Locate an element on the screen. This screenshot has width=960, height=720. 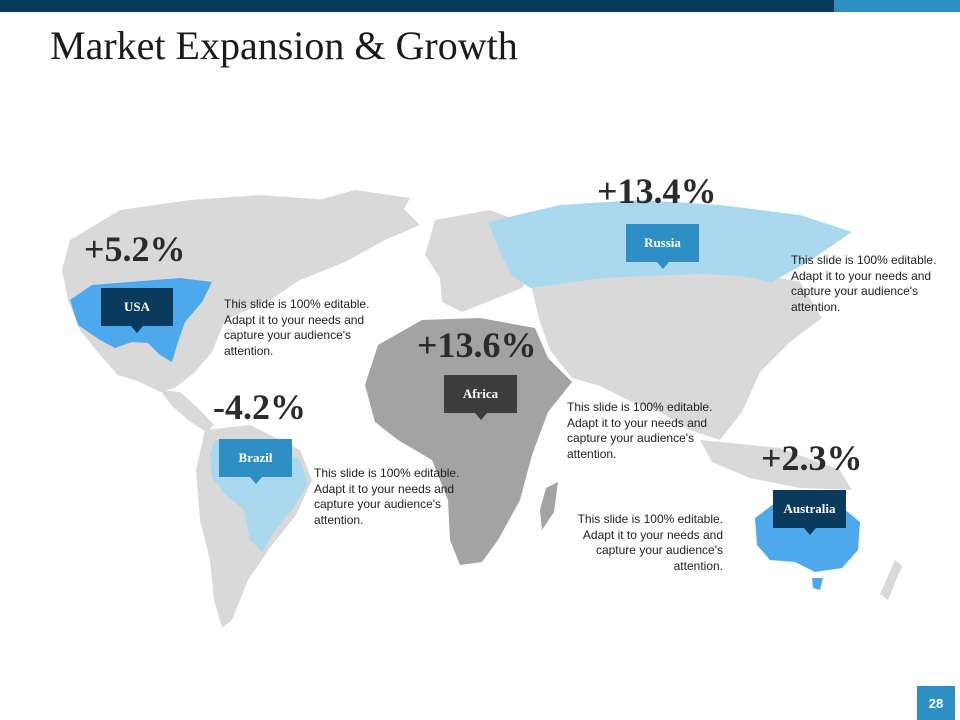
australia-label-tag: Australia is located at coordinates (809, 512).